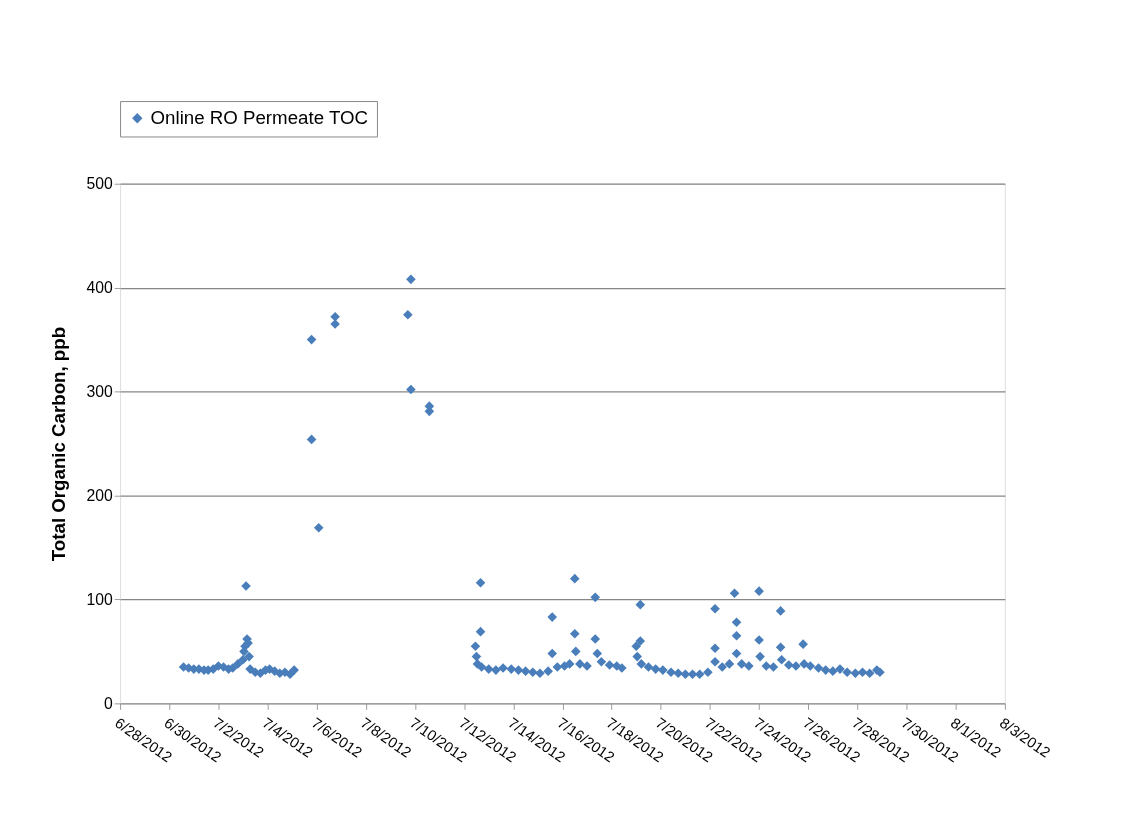 The width and height of the screenshot is (1121, 819). What do you see at coordinates (99, 391) in the screenshot?
I see `y-tick-label: 300` at bounding box center [99, 391].